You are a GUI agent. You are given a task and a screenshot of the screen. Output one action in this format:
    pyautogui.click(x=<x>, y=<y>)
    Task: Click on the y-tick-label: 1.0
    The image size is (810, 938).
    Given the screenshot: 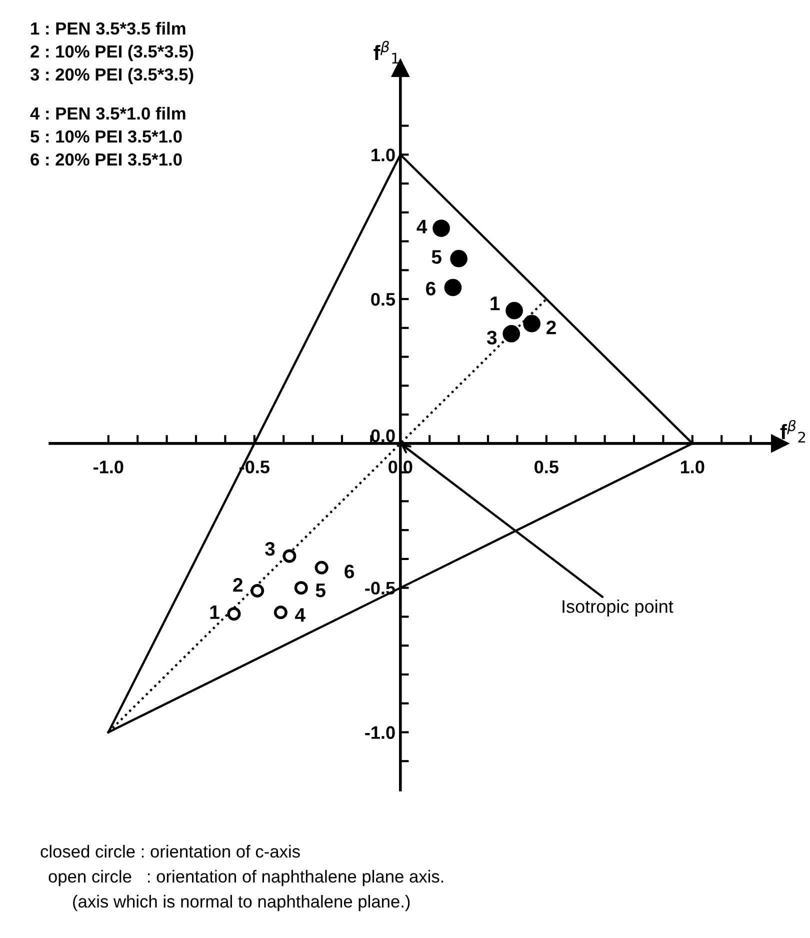 What is the action you would take?
    pyautogui.click(x=383, y=155)
    